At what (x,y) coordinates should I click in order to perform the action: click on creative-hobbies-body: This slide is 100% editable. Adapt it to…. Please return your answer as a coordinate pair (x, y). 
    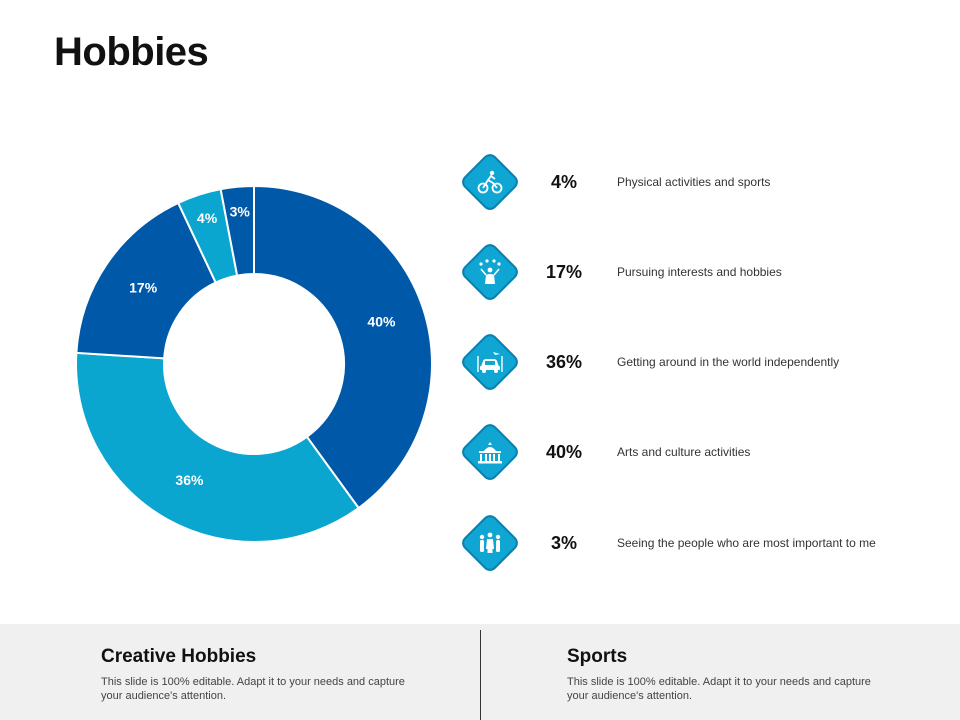
    Looking at the image, I should click on (253, 689).